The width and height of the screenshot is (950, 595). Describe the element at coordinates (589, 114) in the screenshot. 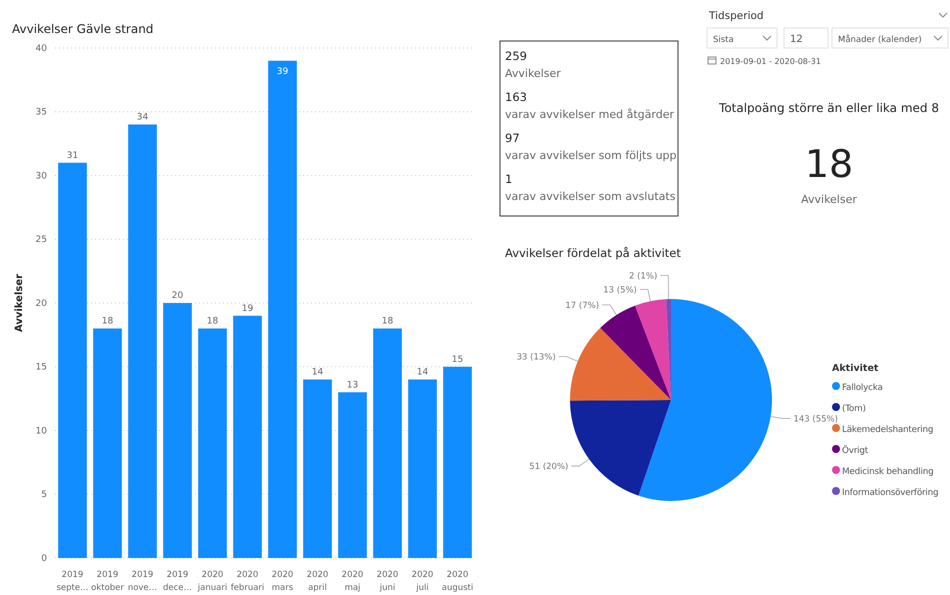

I see `text: varav avvikelser med åtgärder` at that location.